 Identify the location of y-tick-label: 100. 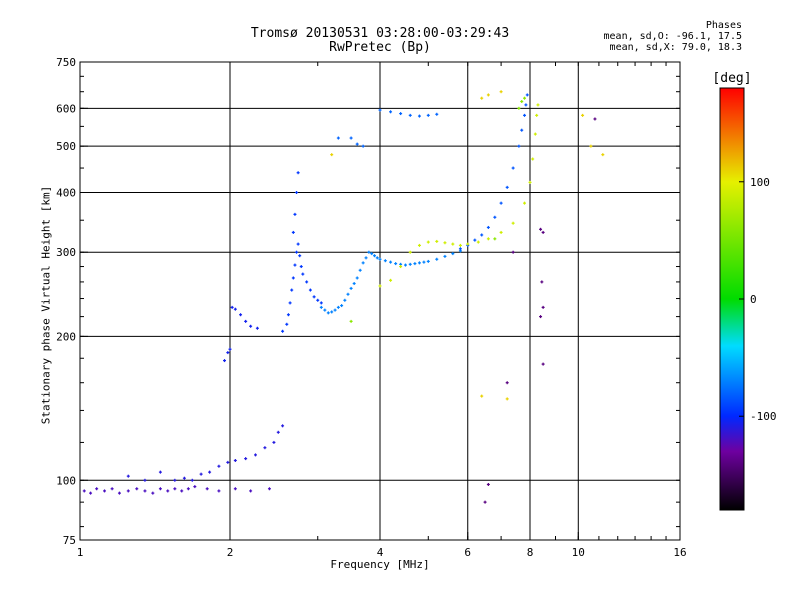
(66, 480).